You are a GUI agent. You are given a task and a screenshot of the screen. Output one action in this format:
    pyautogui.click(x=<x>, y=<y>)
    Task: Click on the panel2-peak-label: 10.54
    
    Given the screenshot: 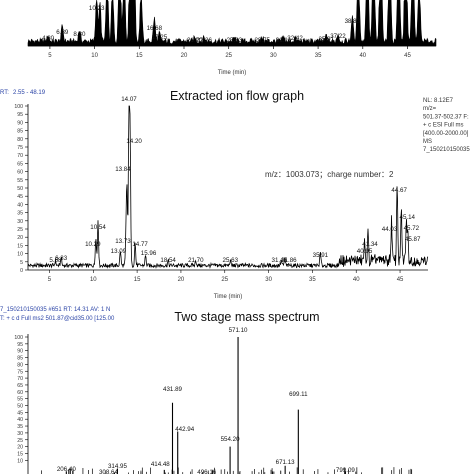 What is the action you would take?
    pyautogui.click(x=98, y=227)
    